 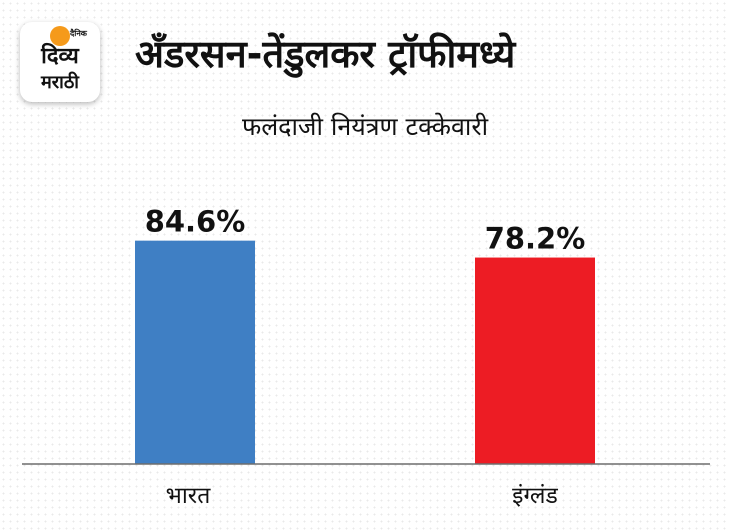 I want to click on chart-title: अँडरसन-तेंडुलकर ट्रॉफीमध्ये, so click(x=325, y=54).